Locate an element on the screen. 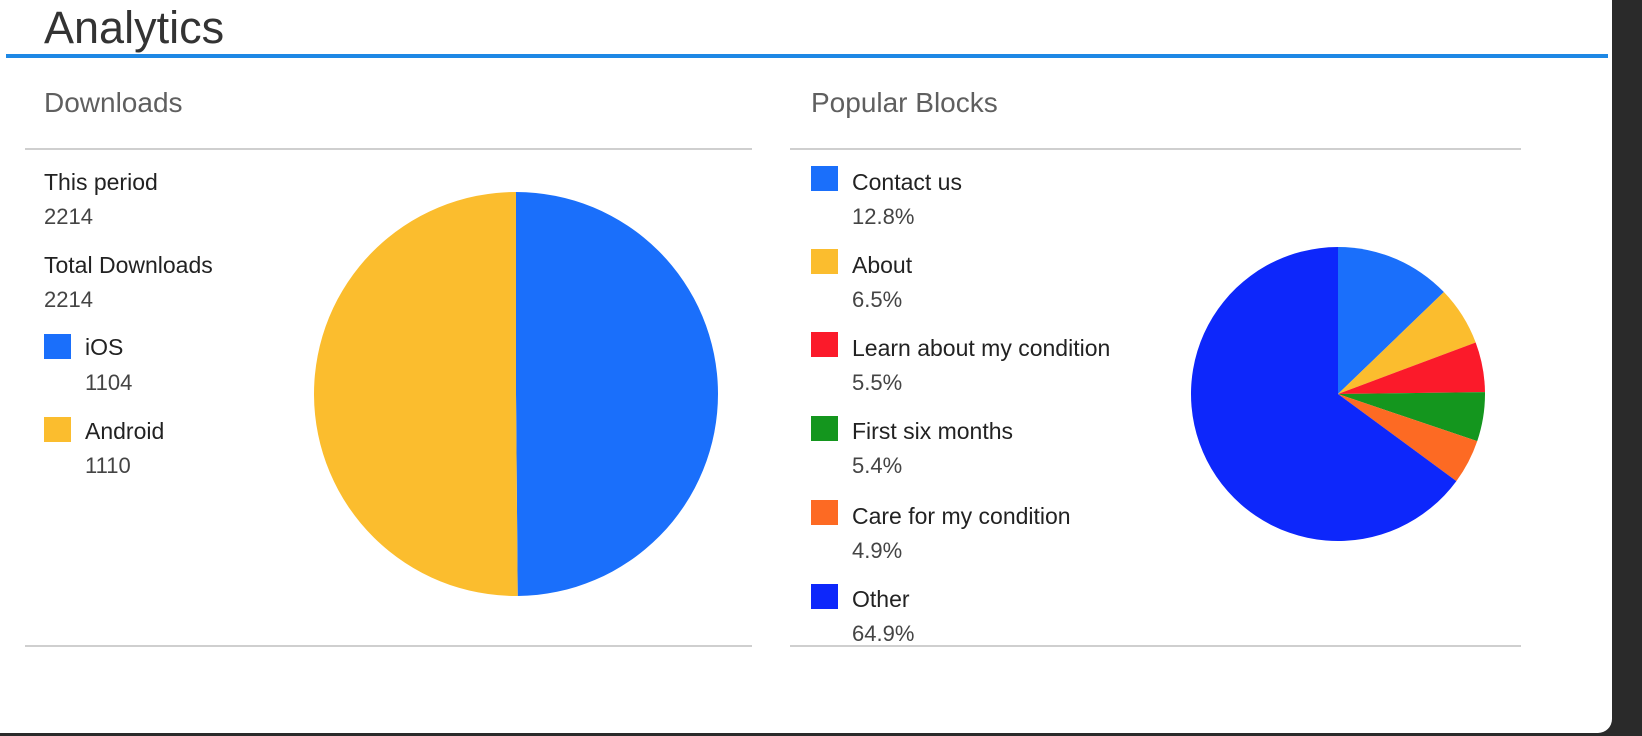 The width and height of the screenshot is (1642, 736). pie-slice-learn-about-my-condition is located at coordinates (1411, 368).